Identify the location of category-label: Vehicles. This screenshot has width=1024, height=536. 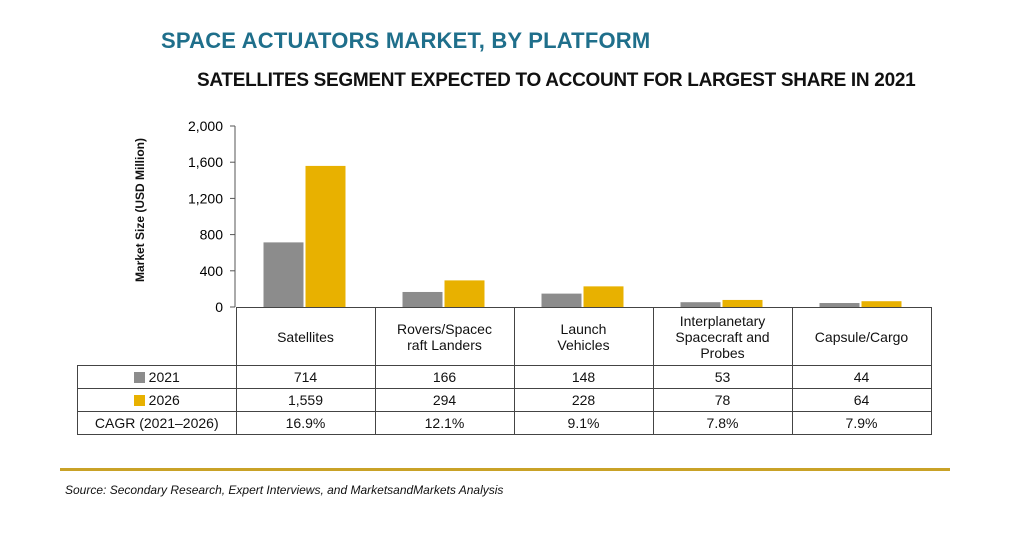
(583, 344).